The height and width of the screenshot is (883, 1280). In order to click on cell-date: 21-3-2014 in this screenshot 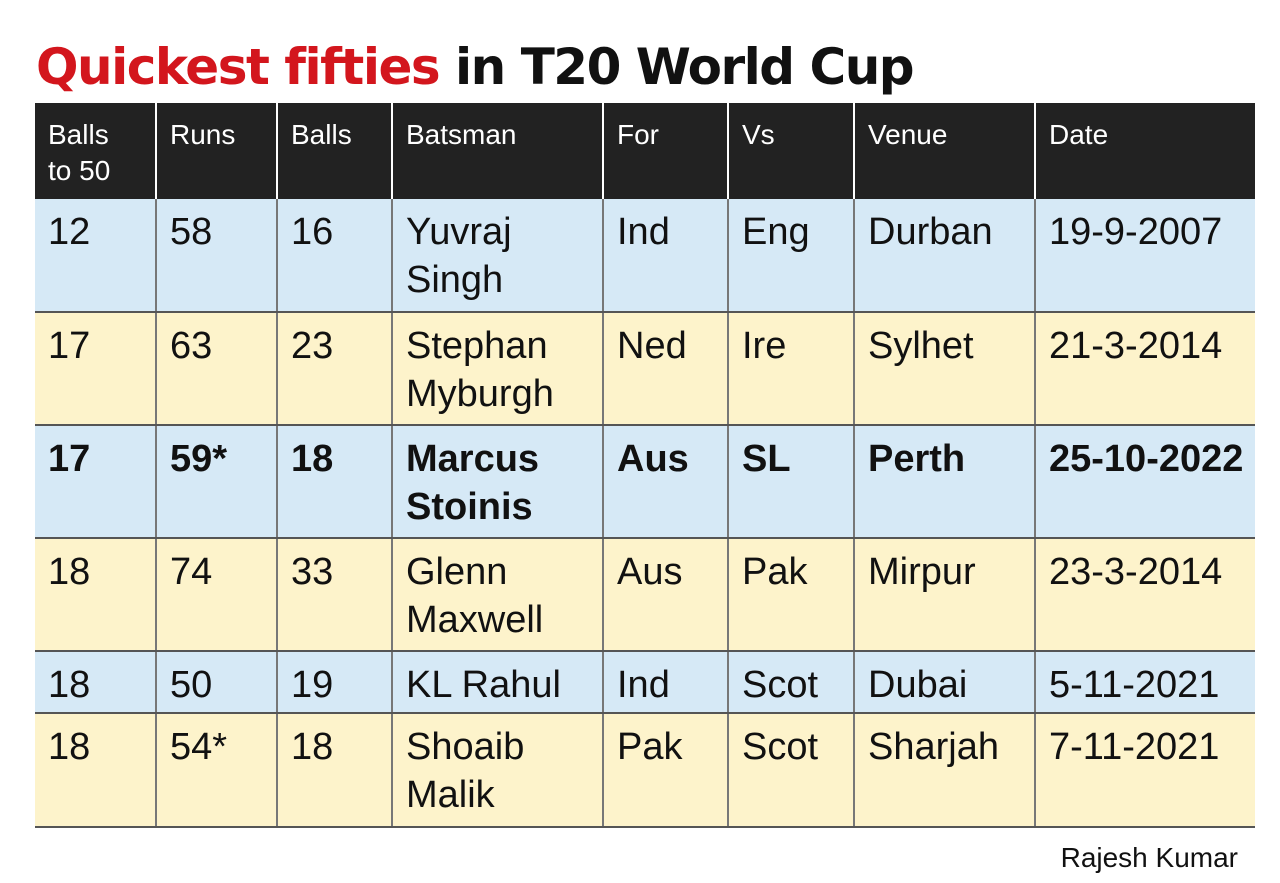, I will do `click(1144, 369)`.